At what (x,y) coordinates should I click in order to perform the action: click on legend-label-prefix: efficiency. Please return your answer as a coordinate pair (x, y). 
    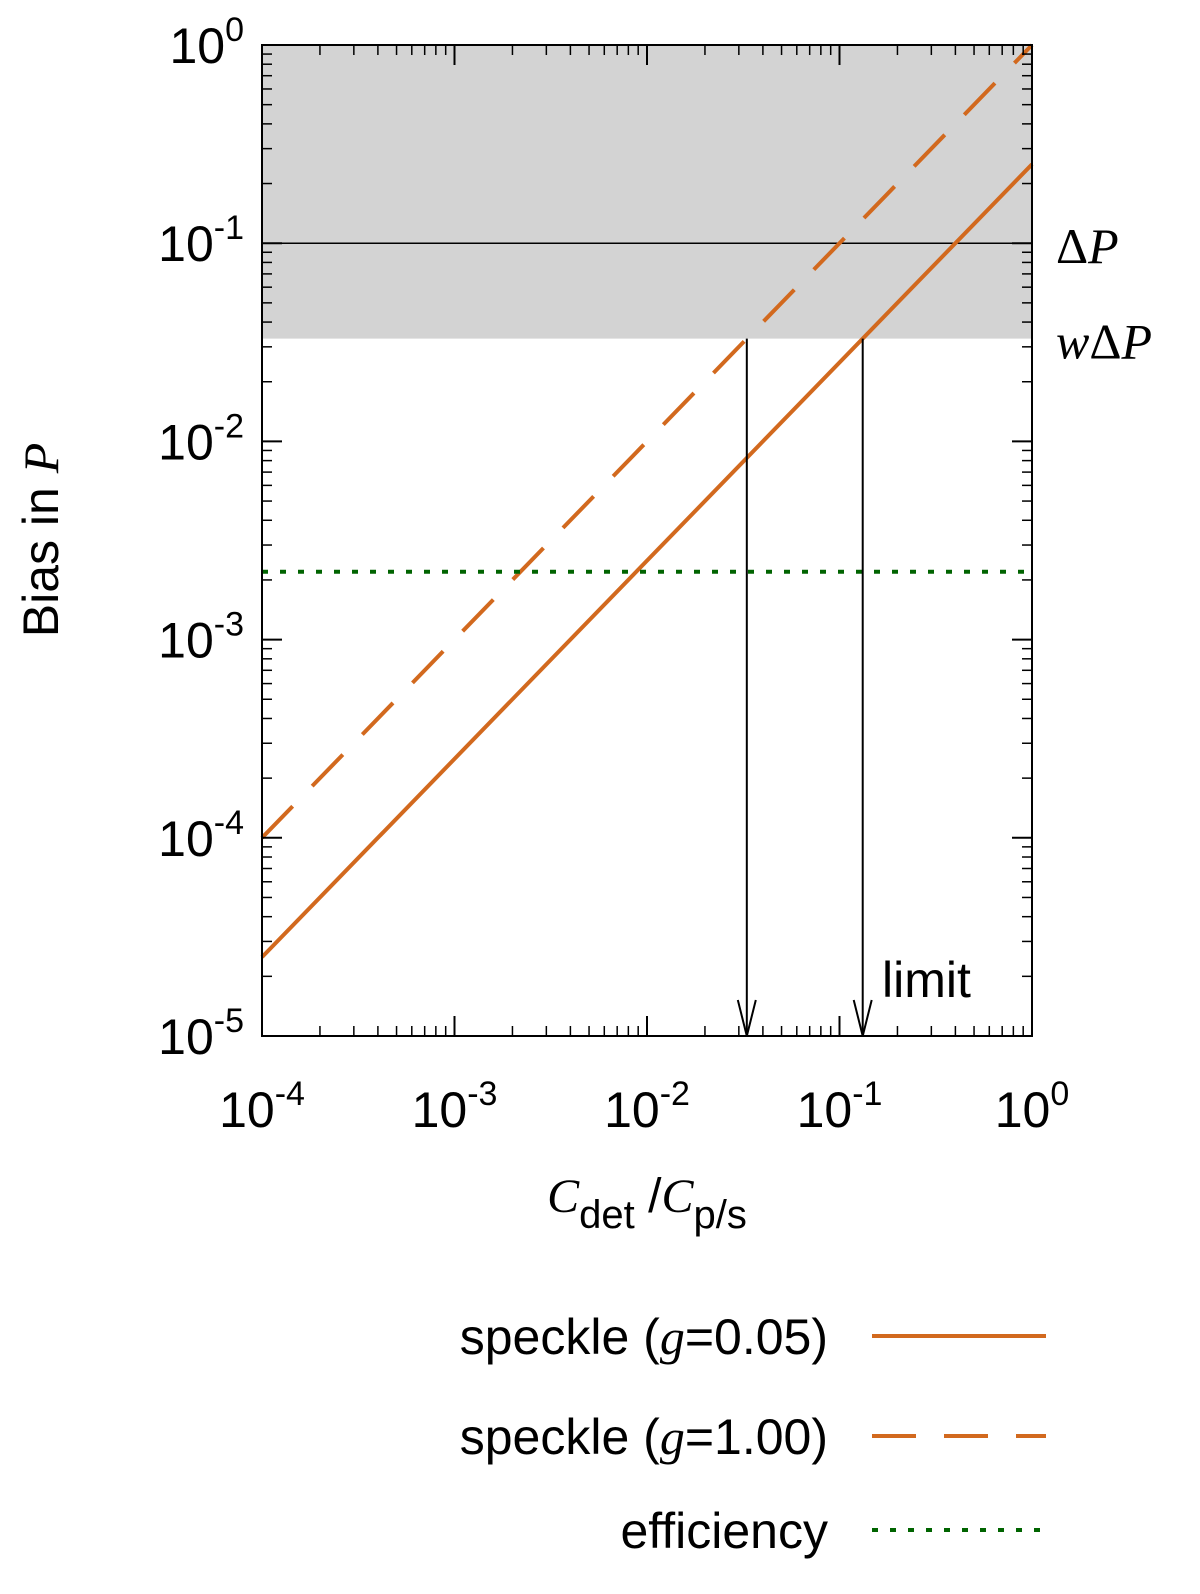
    Looking at the image, I should click on (724, 1531).